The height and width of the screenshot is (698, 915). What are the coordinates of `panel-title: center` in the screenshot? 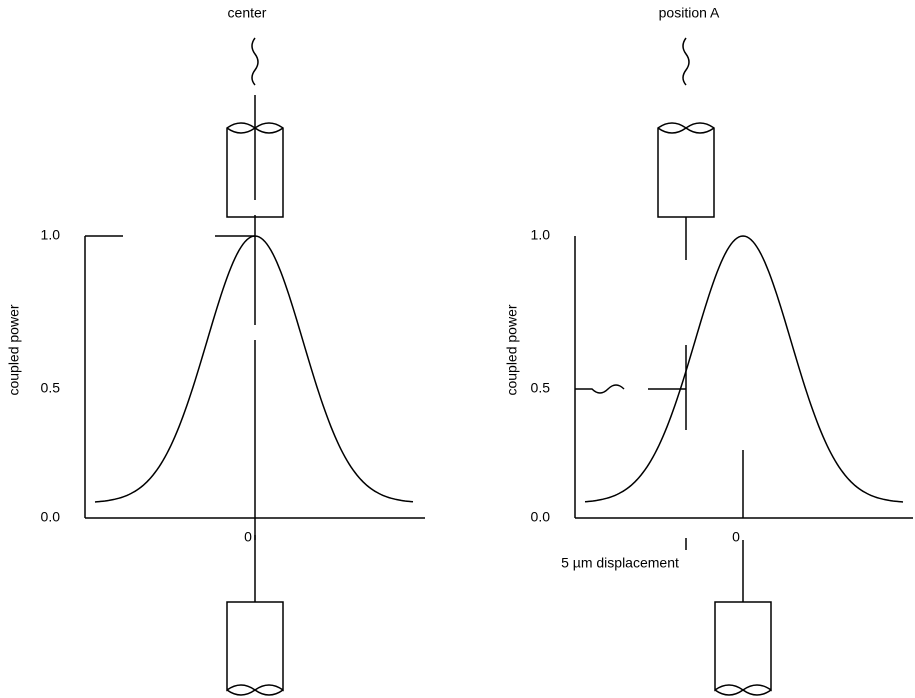 It's located at (247, 13).